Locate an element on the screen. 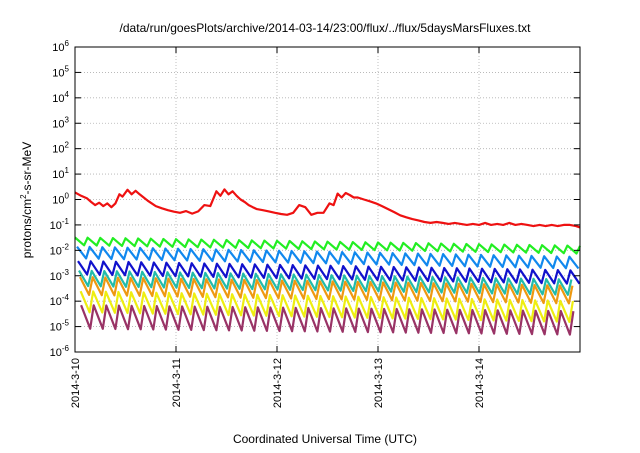 This screenshot has height=453, width=640. y-tick-label-exp: 3 is located at coordinates (67, 119).